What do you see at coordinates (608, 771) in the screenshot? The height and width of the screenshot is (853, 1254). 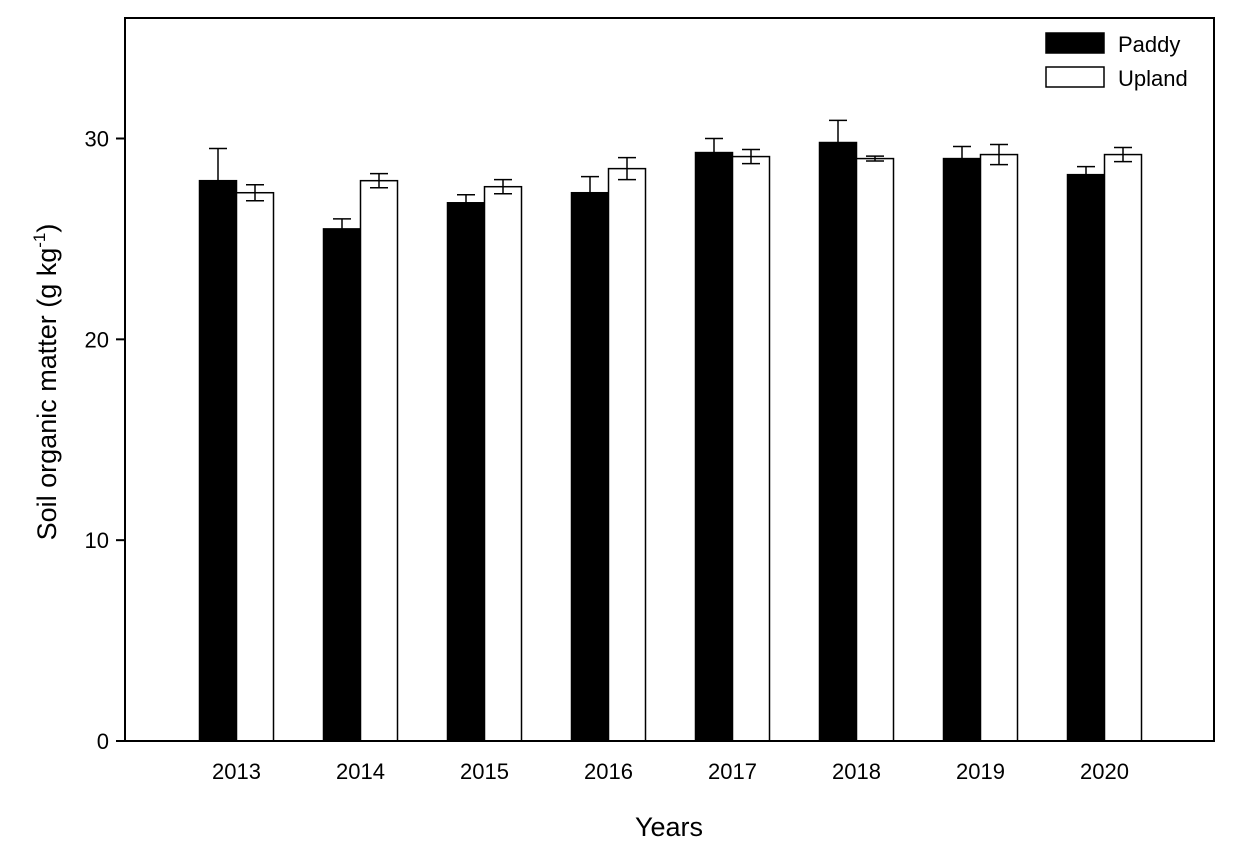 I see `x-tick-label: 2016` at bounding box center [608, 771].